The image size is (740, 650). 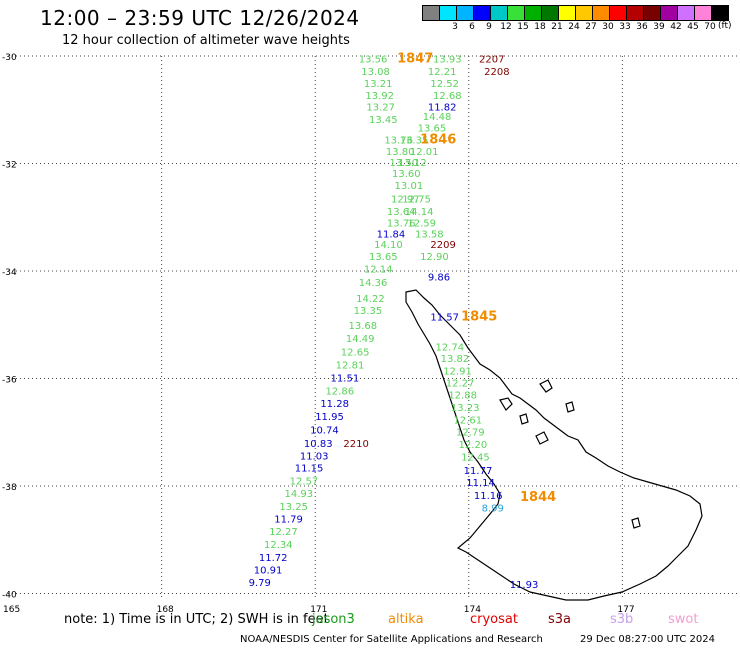 What do you see at coordinates (437, 117) in the screenshot?
I see `wave-height-label: 14.48` at bounding box center [437, 117].